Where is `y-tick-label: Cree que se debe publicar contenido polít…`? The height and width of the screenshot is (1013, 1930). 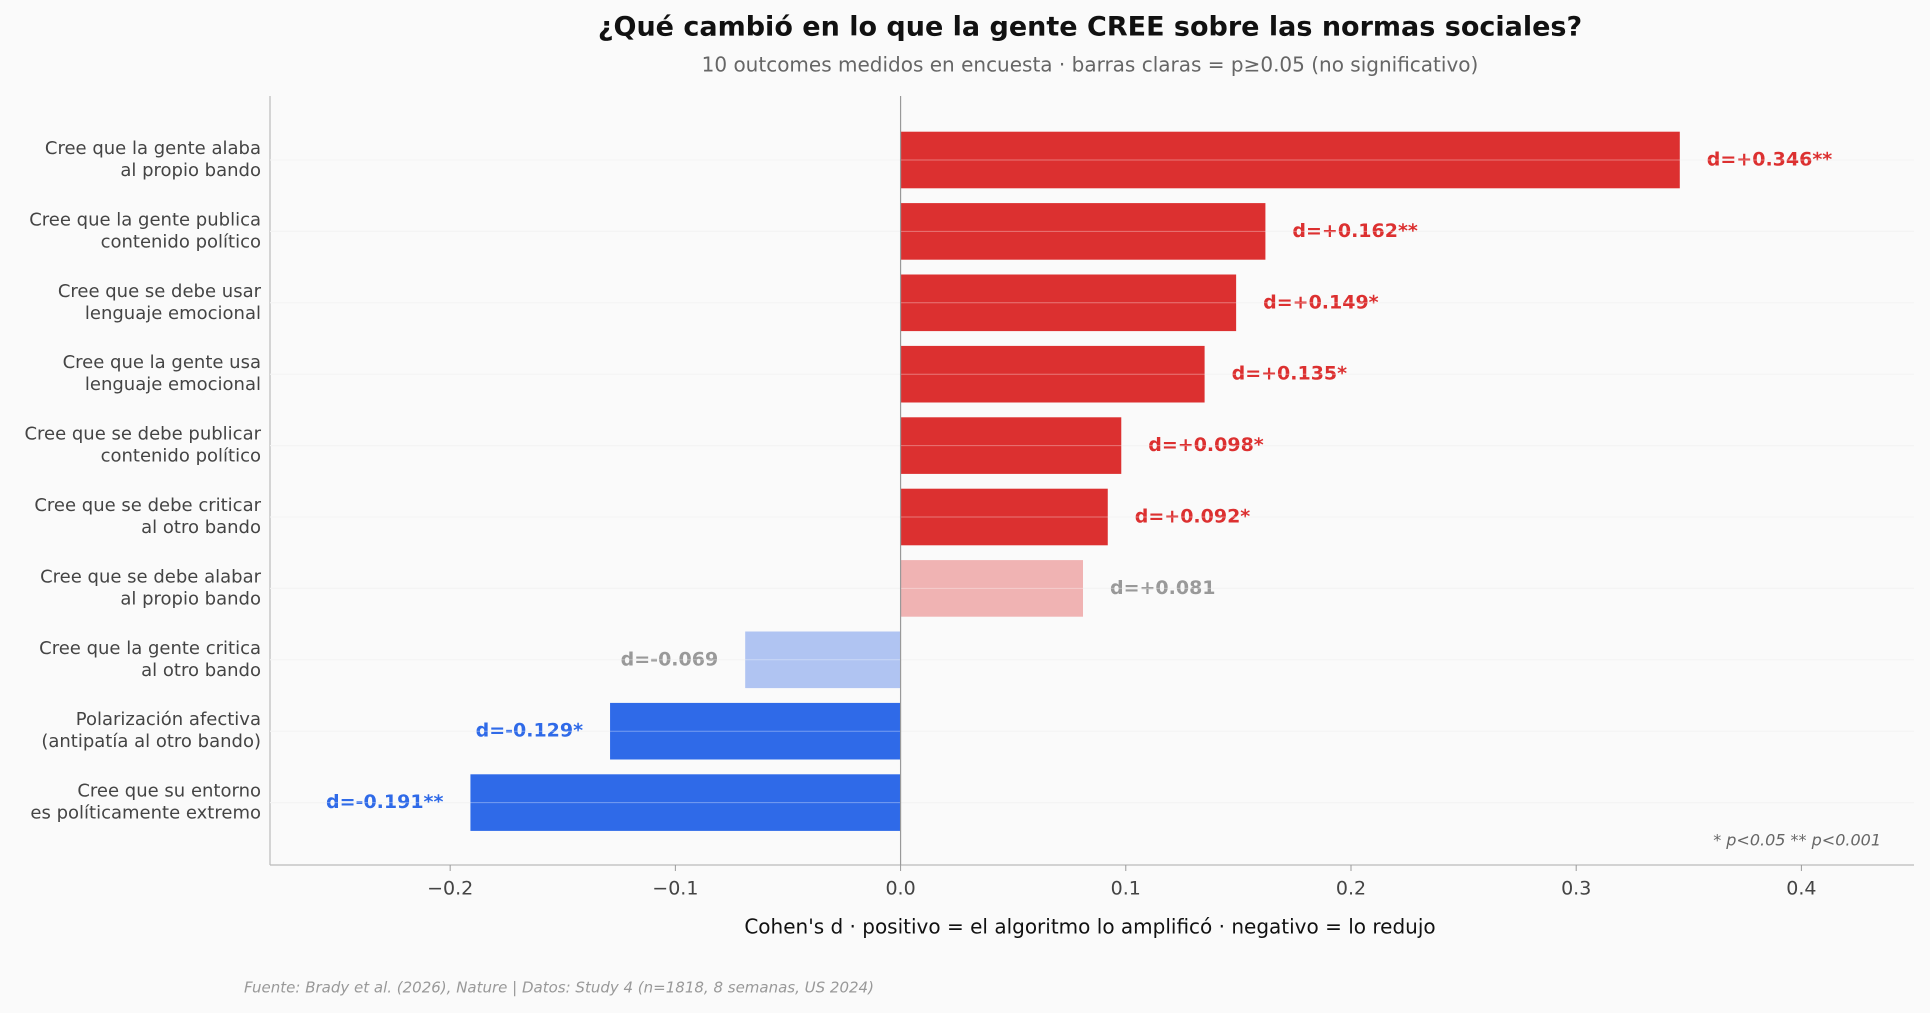
y-tick-label: Cree que se debe publicar contenido polít… is located at coordinates (142, 445).